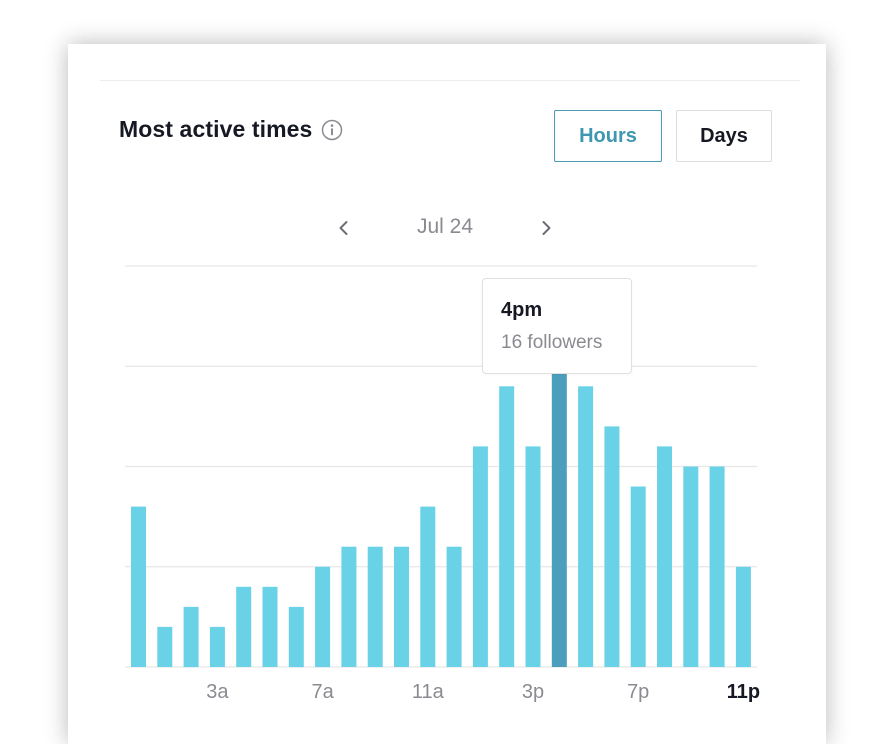 This screenshot has height=744, width=896. I want to click on x-tick-label: 11p, so click(743, 692).